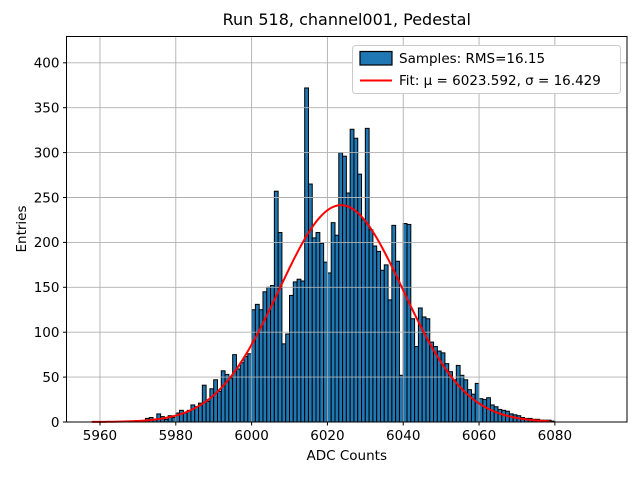 The width and height of the screenshot is (640, 480). What do you see at coordinates (472, 59) in the screenshot?
I see `legend-samples-label: Samples: RMS=16.15` at bounding box center [472, 59].